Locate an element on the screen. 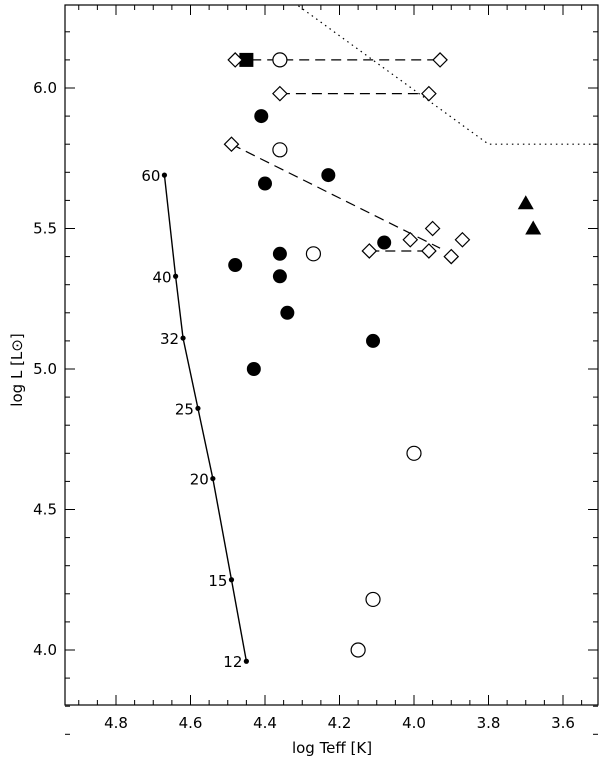 This screenshot has width=600, height=768. zams-mass-label: 12 is located at coordinates (232, 662).